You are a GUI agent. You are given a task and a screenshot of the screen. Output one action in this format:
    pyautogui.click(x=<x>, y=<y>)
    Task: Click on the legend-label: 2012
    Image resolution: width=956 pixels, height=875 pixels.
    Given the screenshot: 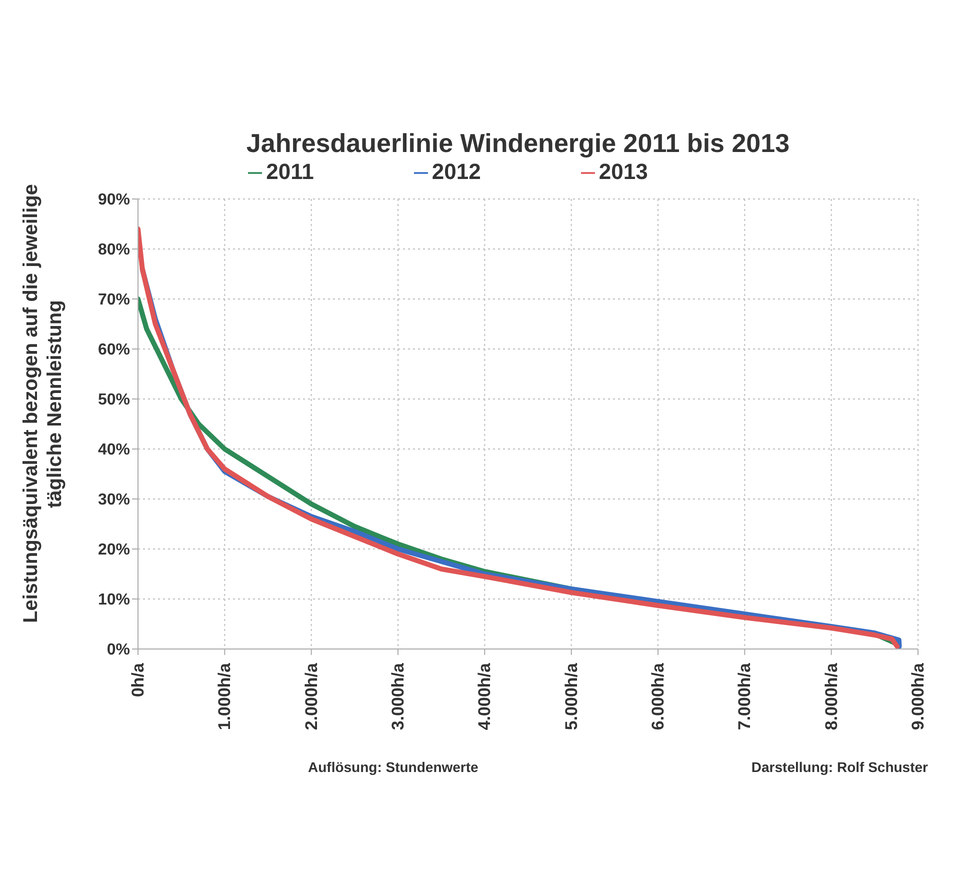 What is the action you would take?
    pyautogui.click(x=456, y=171)
    